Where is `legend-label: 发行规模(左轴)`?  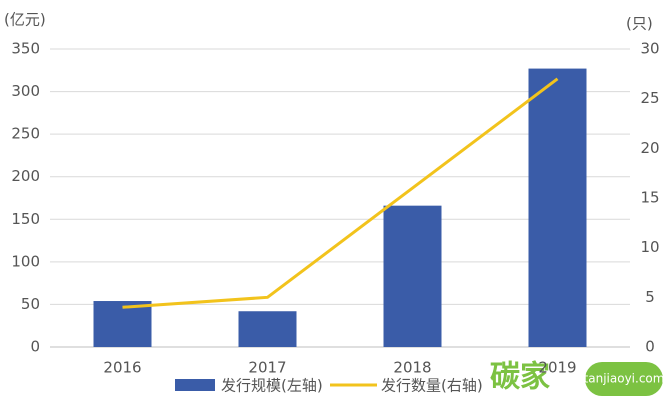 legend-label: 发行规模(左轴) is located at coordinates (272, 386).